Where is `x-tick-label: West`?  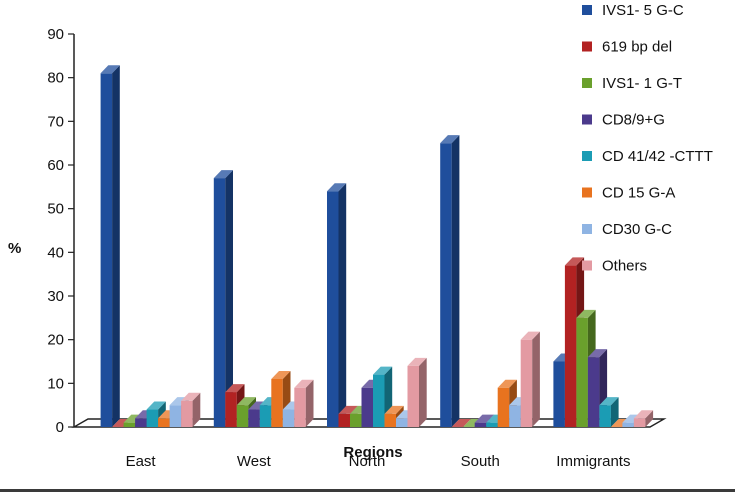 x-tick-label: West is located at coordinates (254, 461).